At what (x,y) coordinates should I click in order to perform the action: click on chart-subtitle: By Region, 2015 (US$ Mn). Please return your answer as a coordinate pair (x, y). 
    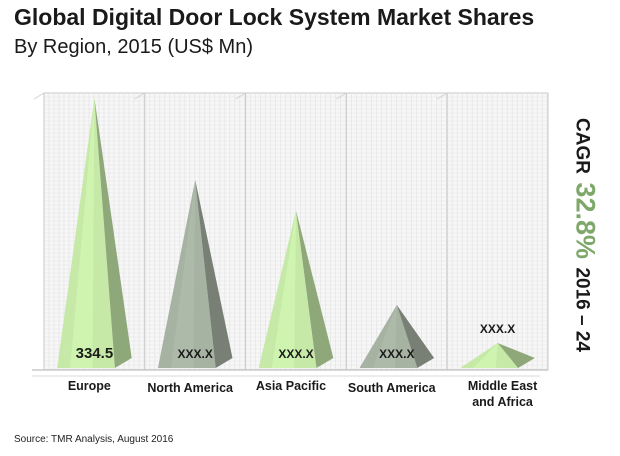
    Looking at the image, I should click on (134, 47).